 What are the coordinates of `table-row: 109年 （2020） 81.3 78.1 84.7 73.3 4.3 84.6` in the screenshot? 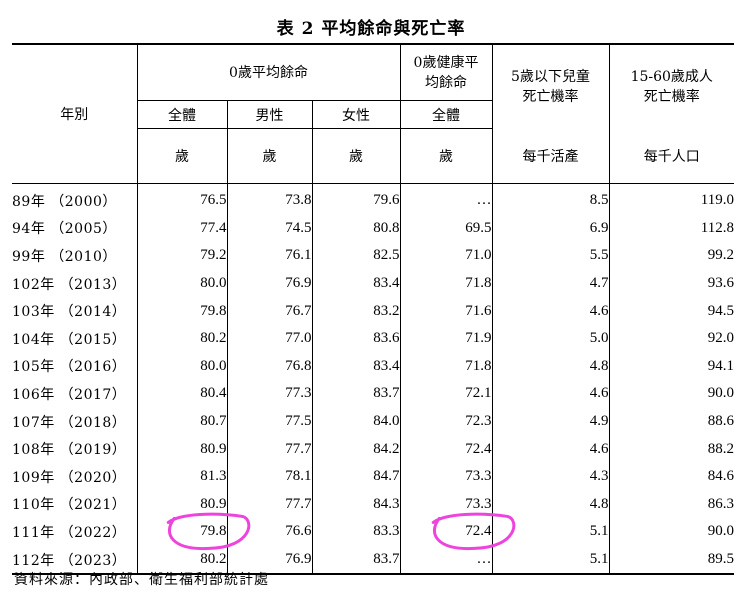 It's located at (373, 476).